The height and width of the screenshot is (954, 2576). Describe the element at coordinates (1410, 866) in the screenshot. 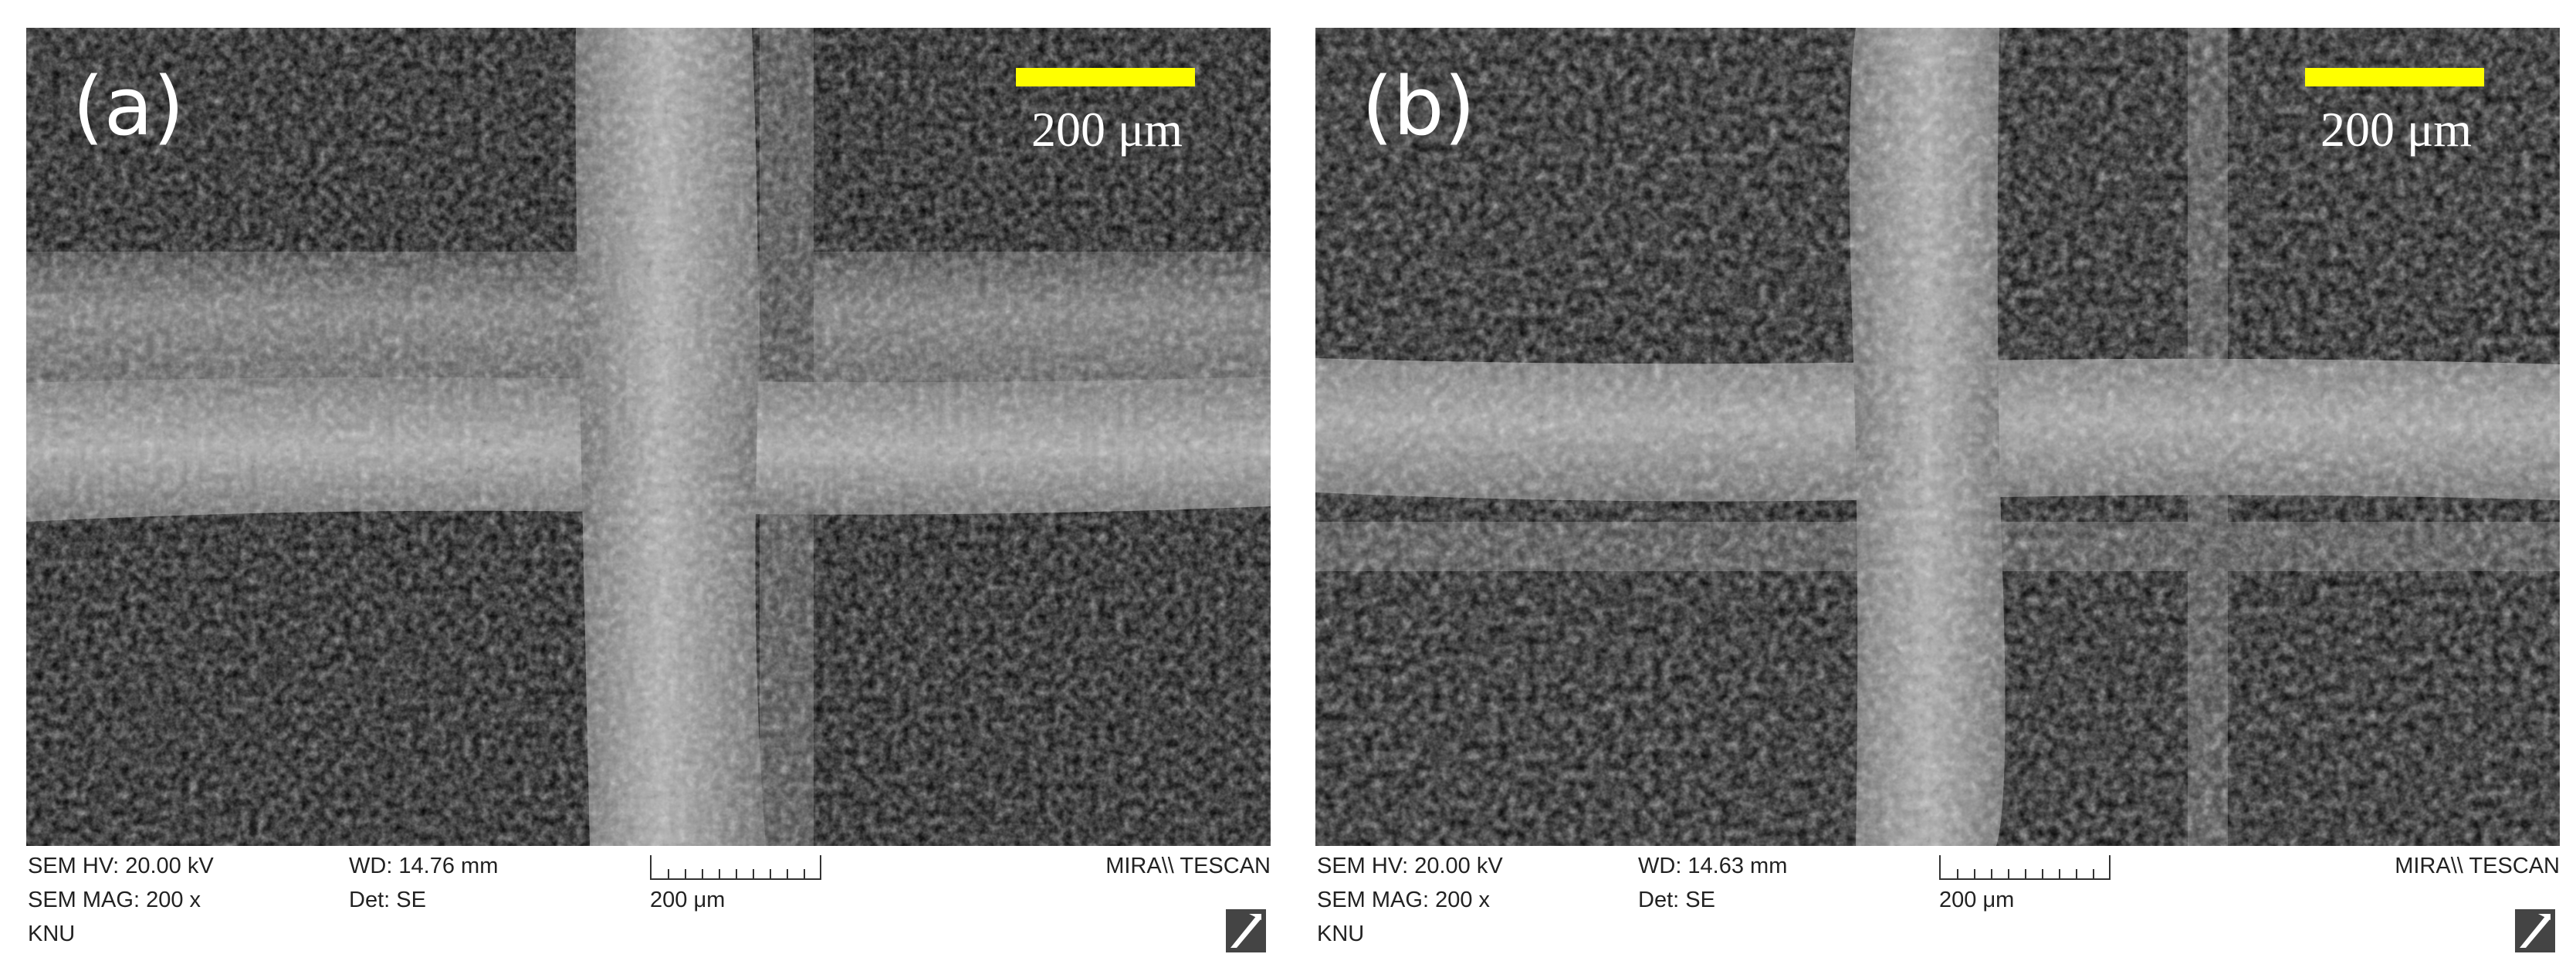

I see `sem-hv-b: SEM HV: 20.00 kV` at that location.